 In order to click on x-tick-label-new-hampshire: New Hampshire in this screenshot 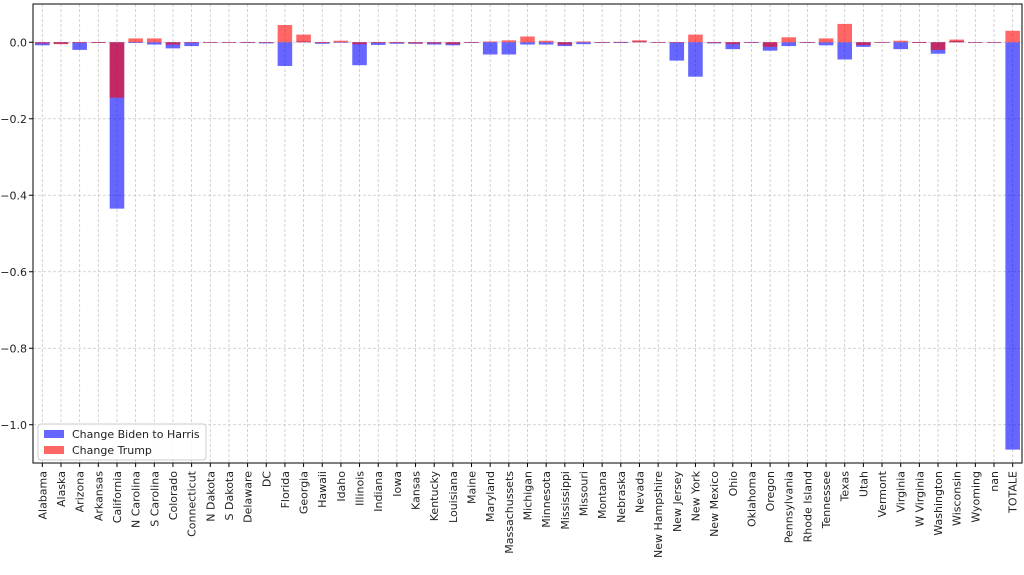, I will do `click(658, 514)`.